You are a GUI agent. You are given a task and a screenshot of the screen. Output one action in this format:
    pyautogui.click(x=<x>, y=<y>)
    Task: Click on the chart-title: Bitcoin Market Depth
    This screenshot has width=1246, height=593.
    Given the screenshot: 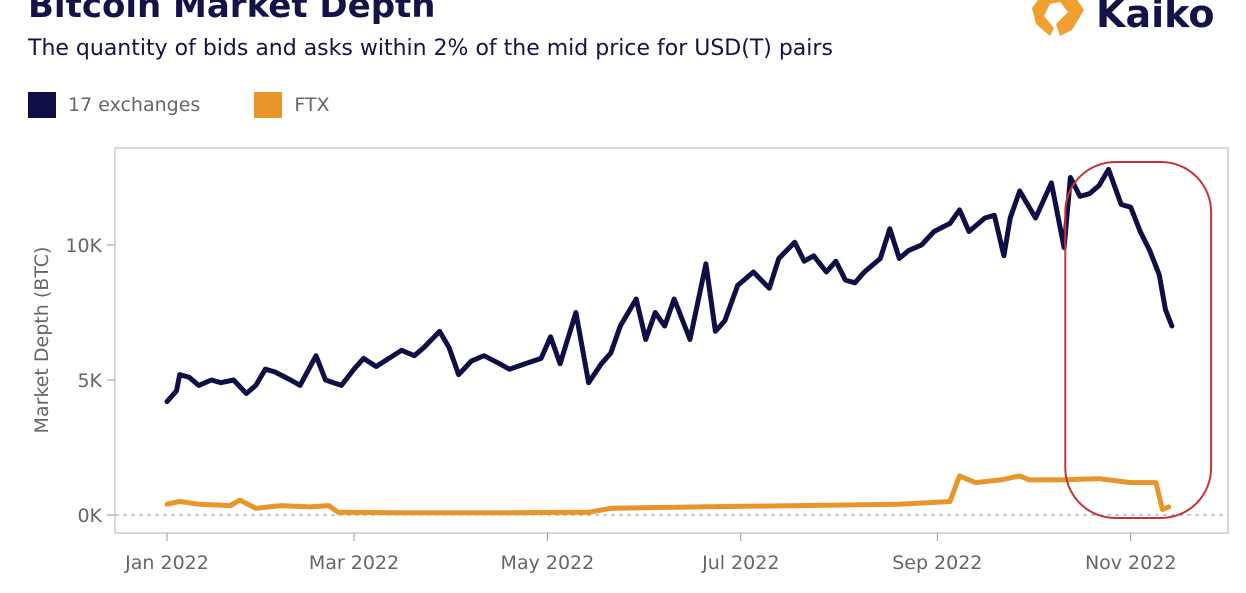 What is the action you would take?
    pyautogui.click(x=232, y=13)
    